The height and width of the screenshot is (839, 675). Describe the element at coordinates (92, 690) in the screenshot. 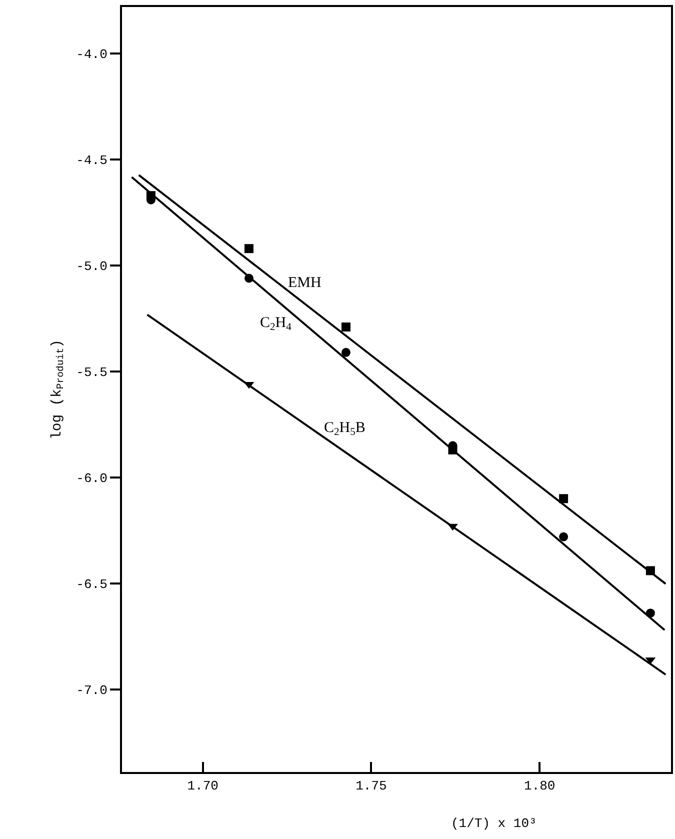

I see `y-tick-label: -7.0` at that location.